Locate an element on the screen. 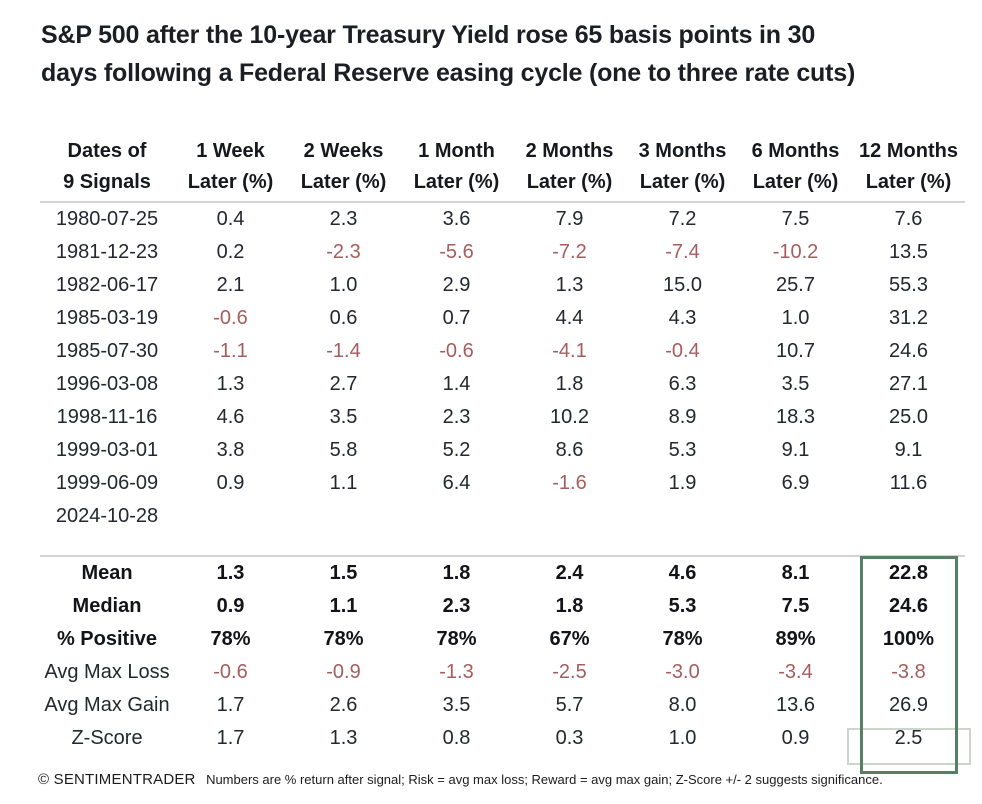 This screenshot has height=804, width=982. date-cell: 1985-03-19 is located at coordinates (107, 318).